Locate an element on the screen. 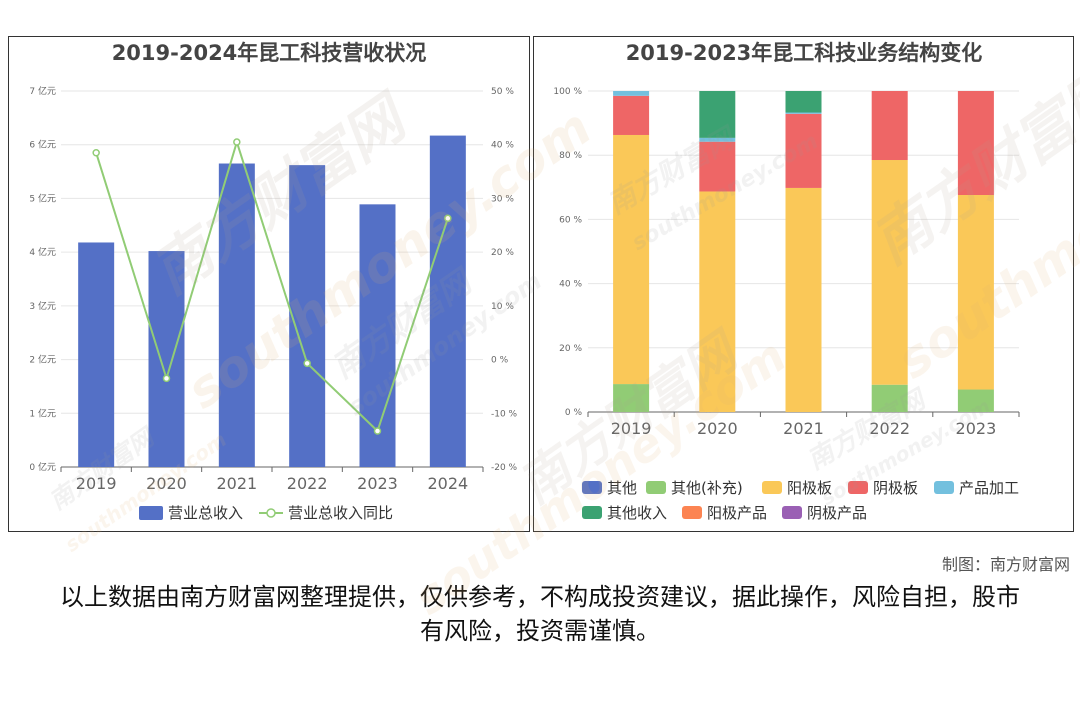 This screenshot has height=720, width=1080. legend-label: 其他 is located at coordinates (622, 488).